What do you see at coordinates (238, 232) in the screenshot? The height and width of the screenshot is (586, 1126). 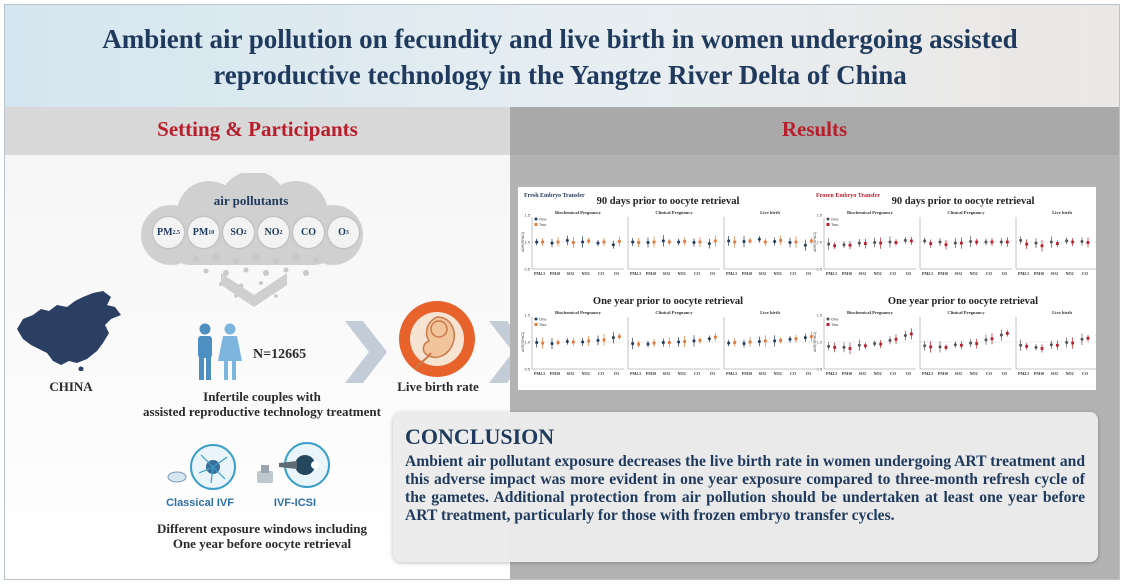 I see `pollutant-bubble: SO 2` at bounding box center [238, 232].